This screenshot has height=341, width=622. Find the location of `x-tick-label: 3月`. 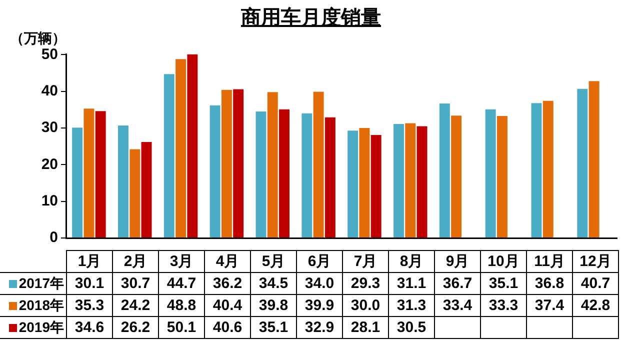

x-tick-label: 3月 is located at coordinates (181, 261).